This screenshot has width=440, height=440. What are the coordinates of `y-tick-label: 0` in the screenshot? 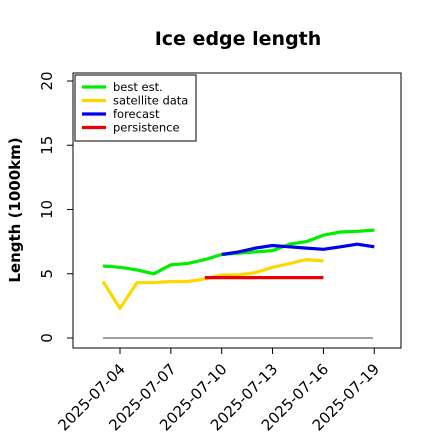 It's located at (47, 338).